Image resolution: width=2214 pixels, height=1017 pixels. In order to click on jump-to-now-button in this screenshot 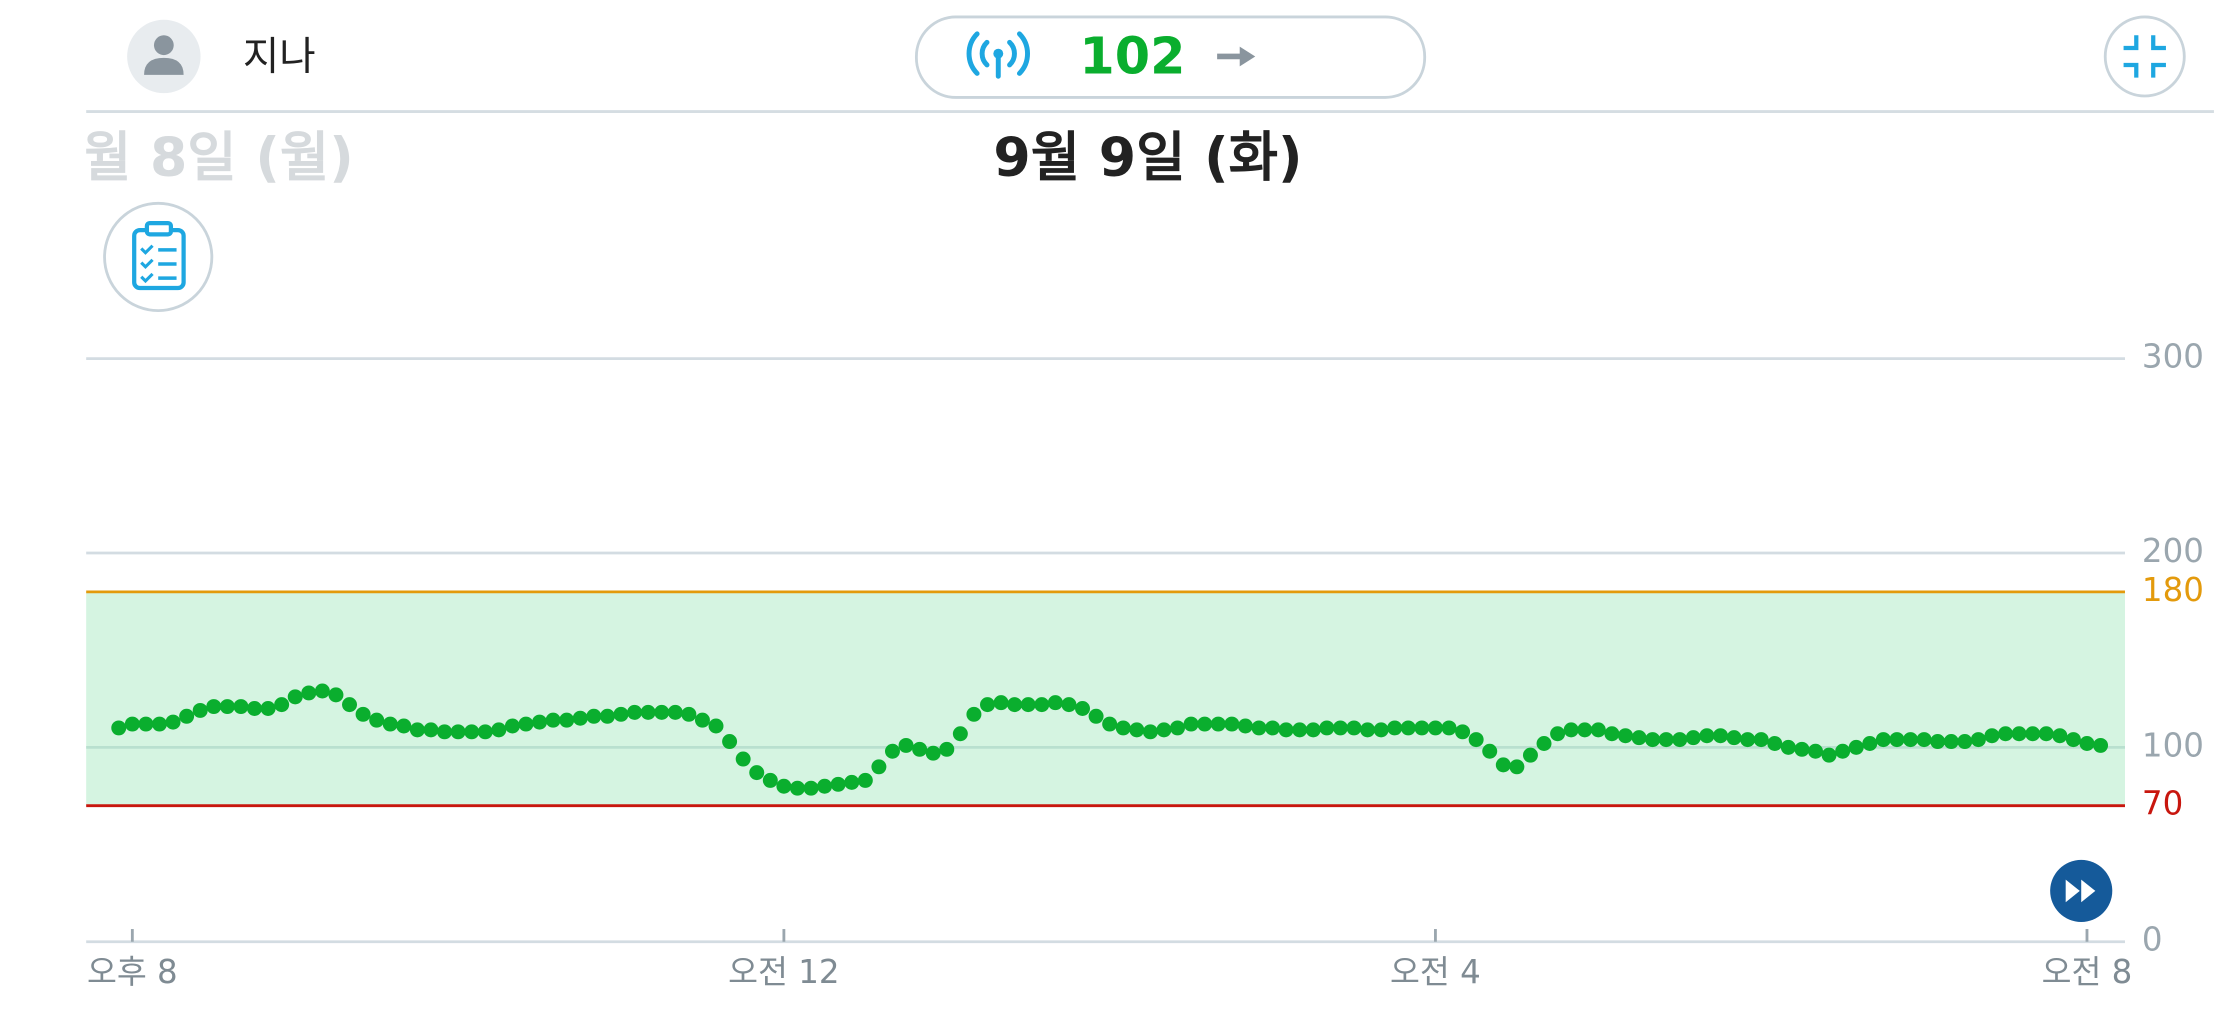, I will do `click(2081, 890)`.